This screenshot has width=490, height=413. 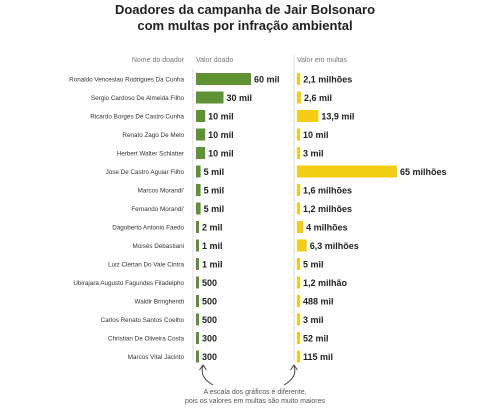 I want to click on fine-label: 10 mil, so click(x=316, y=135).